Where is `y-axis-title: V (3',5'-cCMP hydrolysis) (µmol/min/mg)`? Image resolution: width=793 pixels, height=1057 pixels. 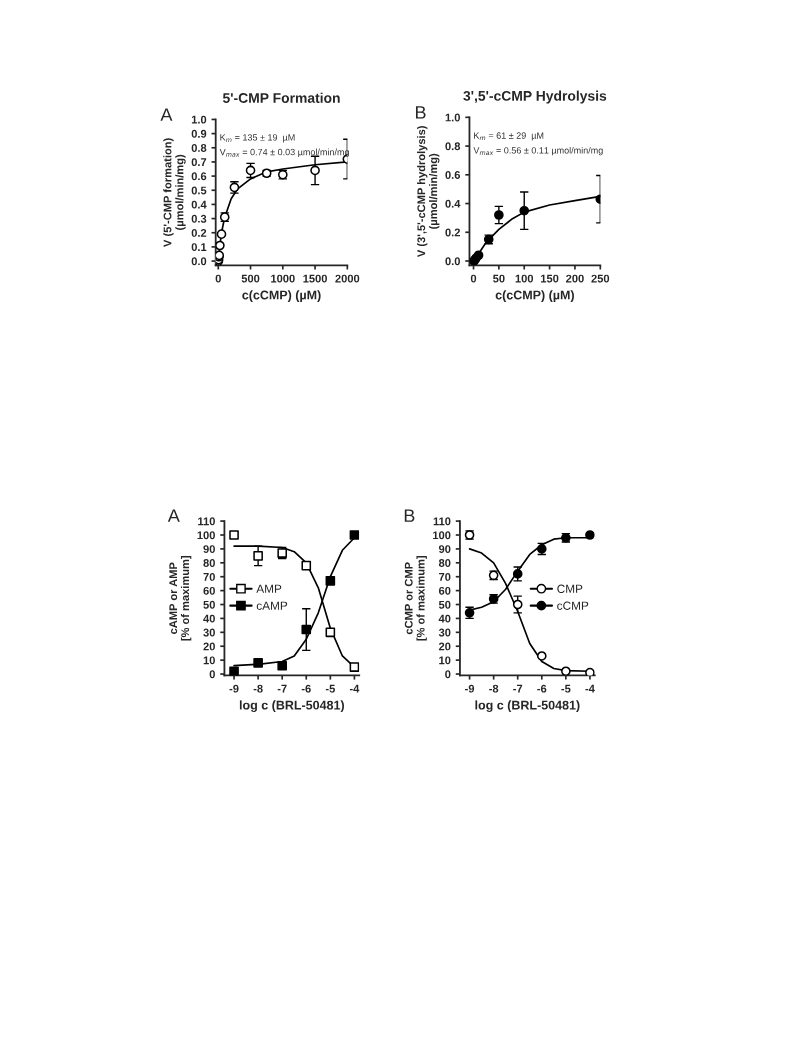 y-axis-title: V (3',5'-cCMP hydrolysis) (µmol/min/mg) is located at coordinates (428, 192).